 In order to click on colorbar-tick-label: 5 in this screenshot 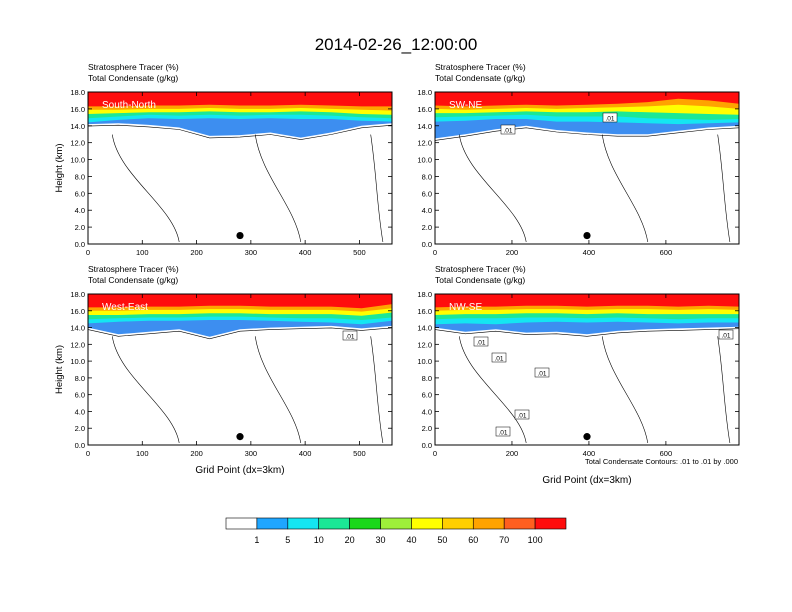, I will do `click(287, 540)`.